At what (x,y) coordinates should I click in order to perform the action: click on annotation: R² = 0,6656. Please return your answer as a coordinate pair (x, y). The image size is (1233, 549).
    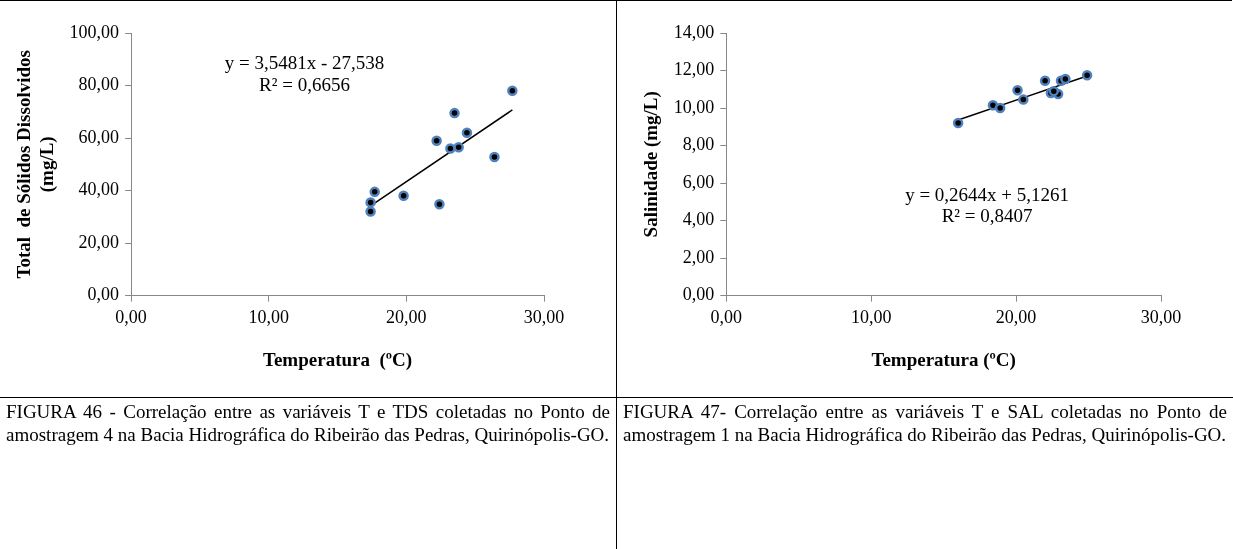
    Looking at the image, I should click on (304, 84).